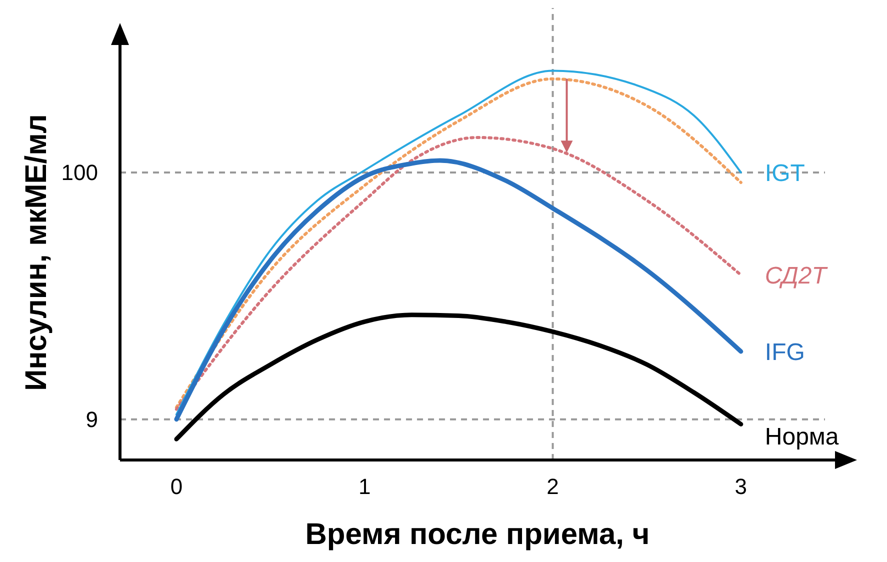 This screenshot has width=887, height=562. What do you see at coordinates (79, 173) in the screenshot?
I see `y-tick-label: 100` at bounding box center [79, 173].